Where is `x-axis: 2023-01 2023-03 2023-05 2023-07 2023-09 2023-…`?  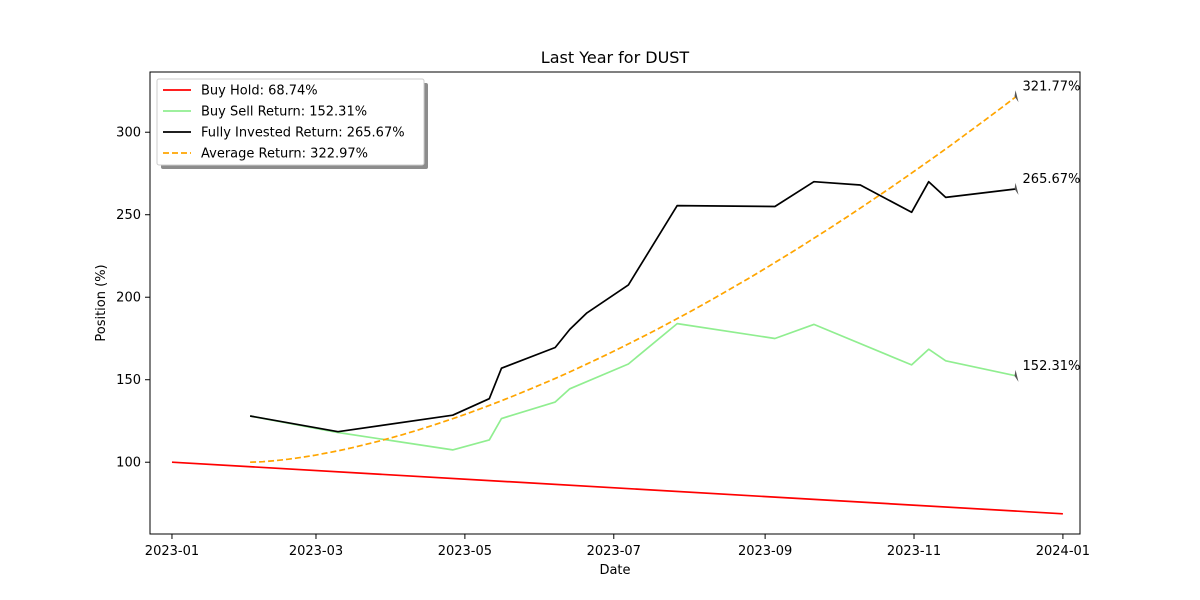 x-axis: 2023-01 2023-03 2023-05 2023-07 2023-09 2023-… is located at coordinates (617, 546).